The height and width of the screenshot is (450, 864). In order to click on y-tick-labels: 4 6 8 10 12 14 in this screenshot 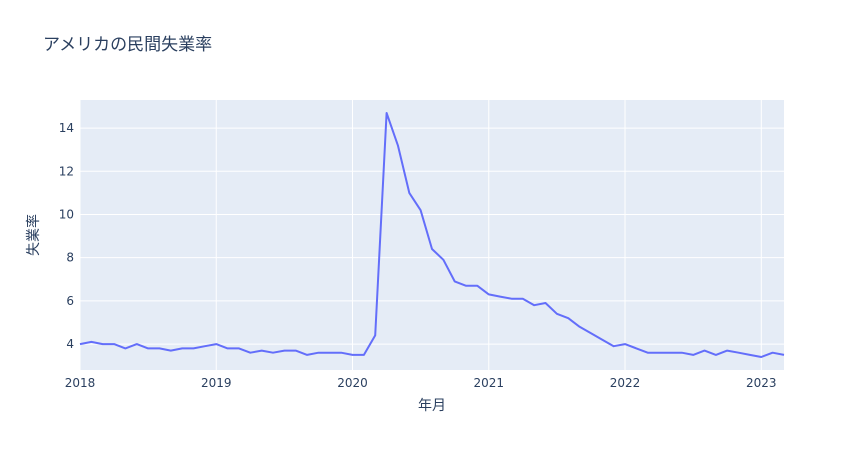, I will do `click(66, 236)`.